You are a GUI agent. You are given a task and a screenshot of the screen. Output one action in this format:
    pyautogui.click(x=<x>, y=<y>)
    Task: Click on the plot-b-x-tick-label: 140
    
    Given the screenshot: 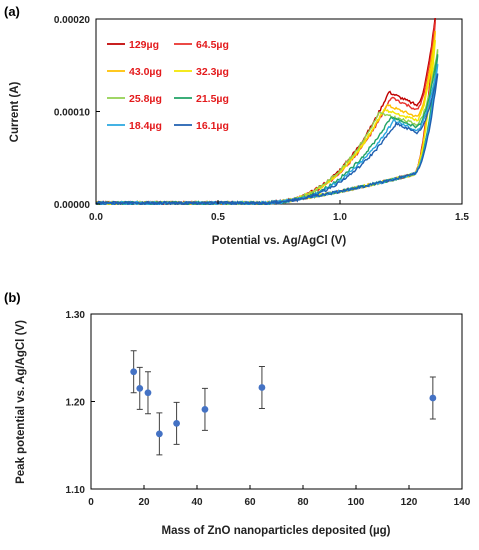 What is the action you would take?
    pyautogui.click(x=462, y=502)
    